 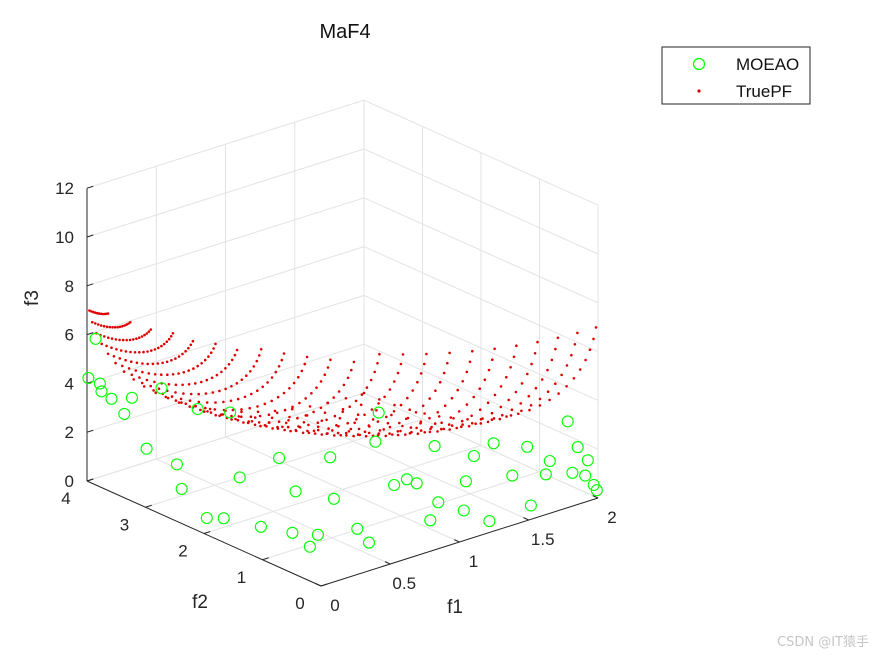 What do you see at coordinates (736, 75) in the screenshot?
I see `legend-box` at bounding box center [736, 75].